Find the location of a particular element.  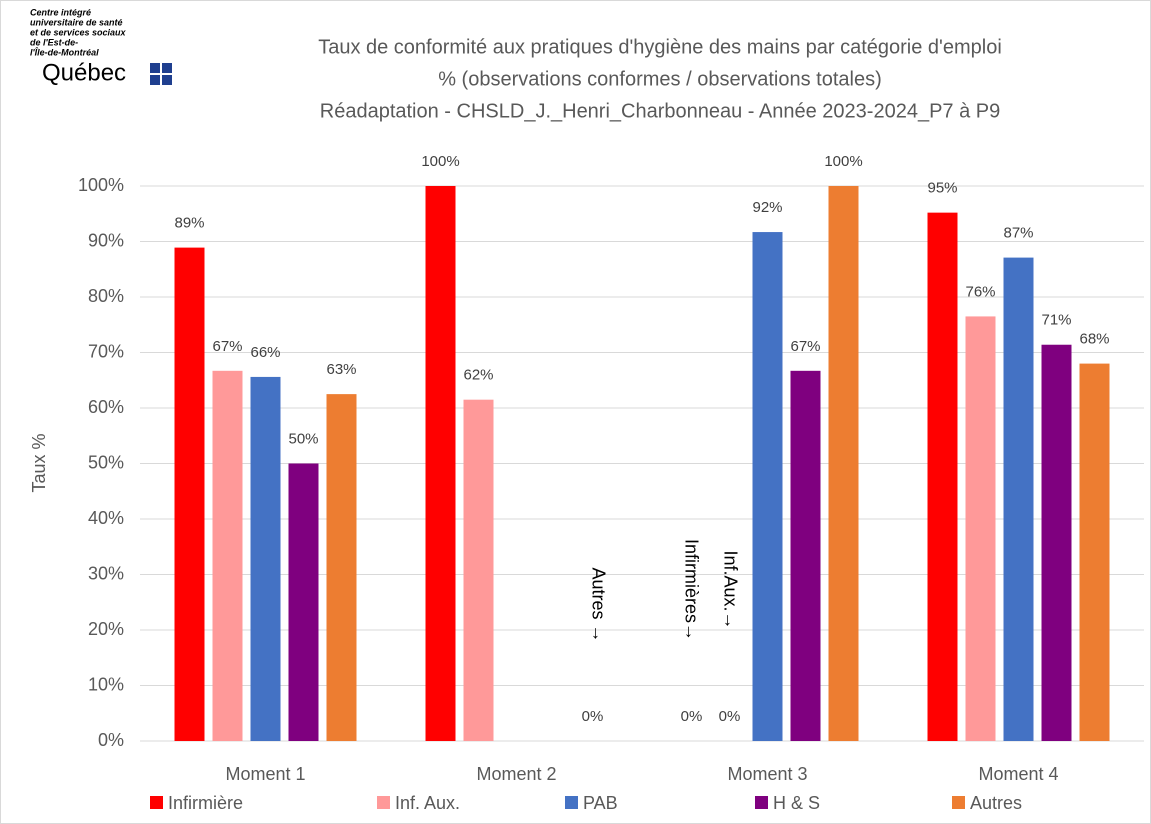

y-tick-label: 90% is located at coordinates (106, 240).